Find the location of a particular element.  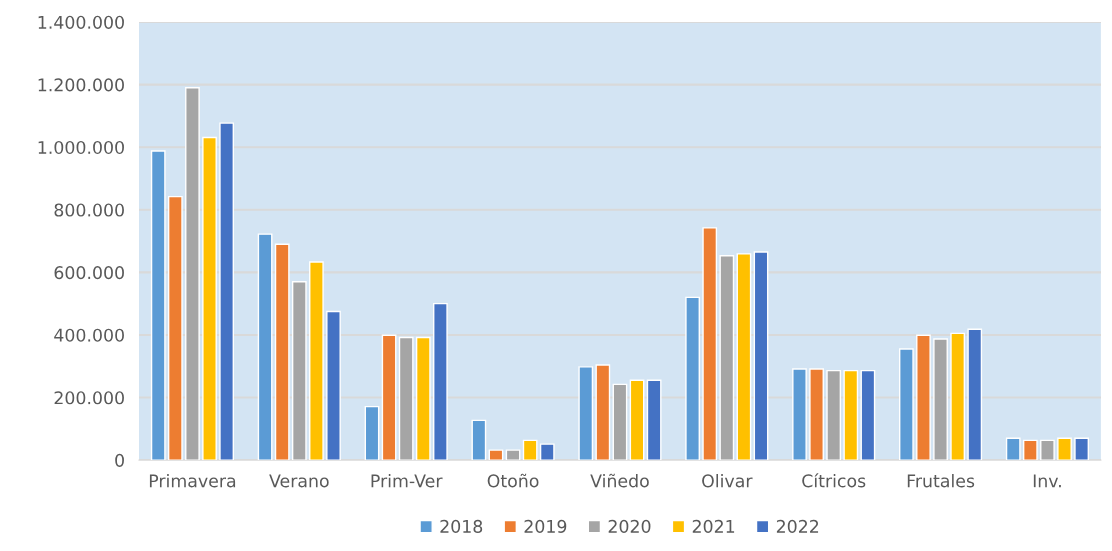

y-tick-label: 1.400.000 is located at coordinates (81, 22).